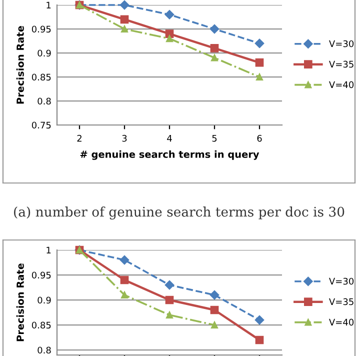  Describe the element at coordinates (124, 138) in the screenshot. I see `x-tick-label: 3` at that location.